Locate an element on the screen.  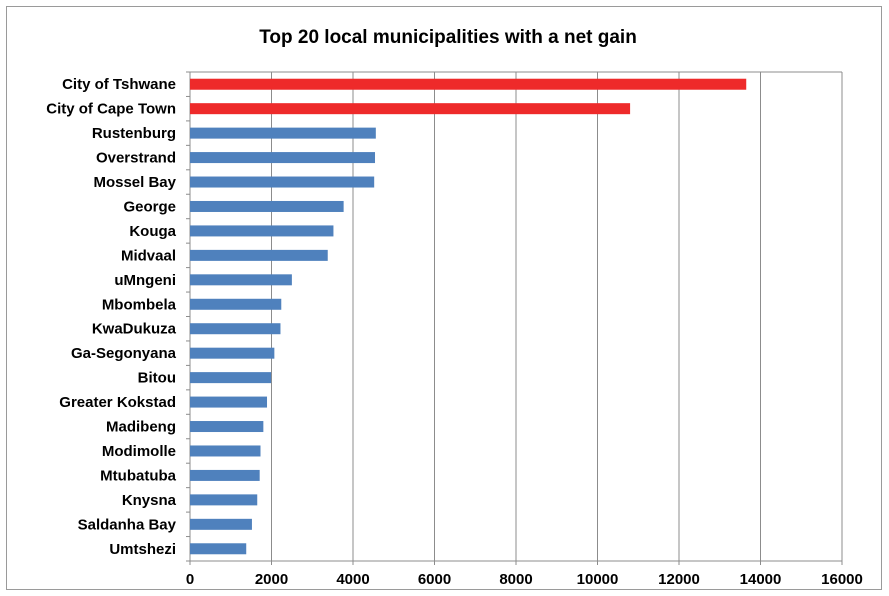
category-label: George is located at coordinates (149, 206).